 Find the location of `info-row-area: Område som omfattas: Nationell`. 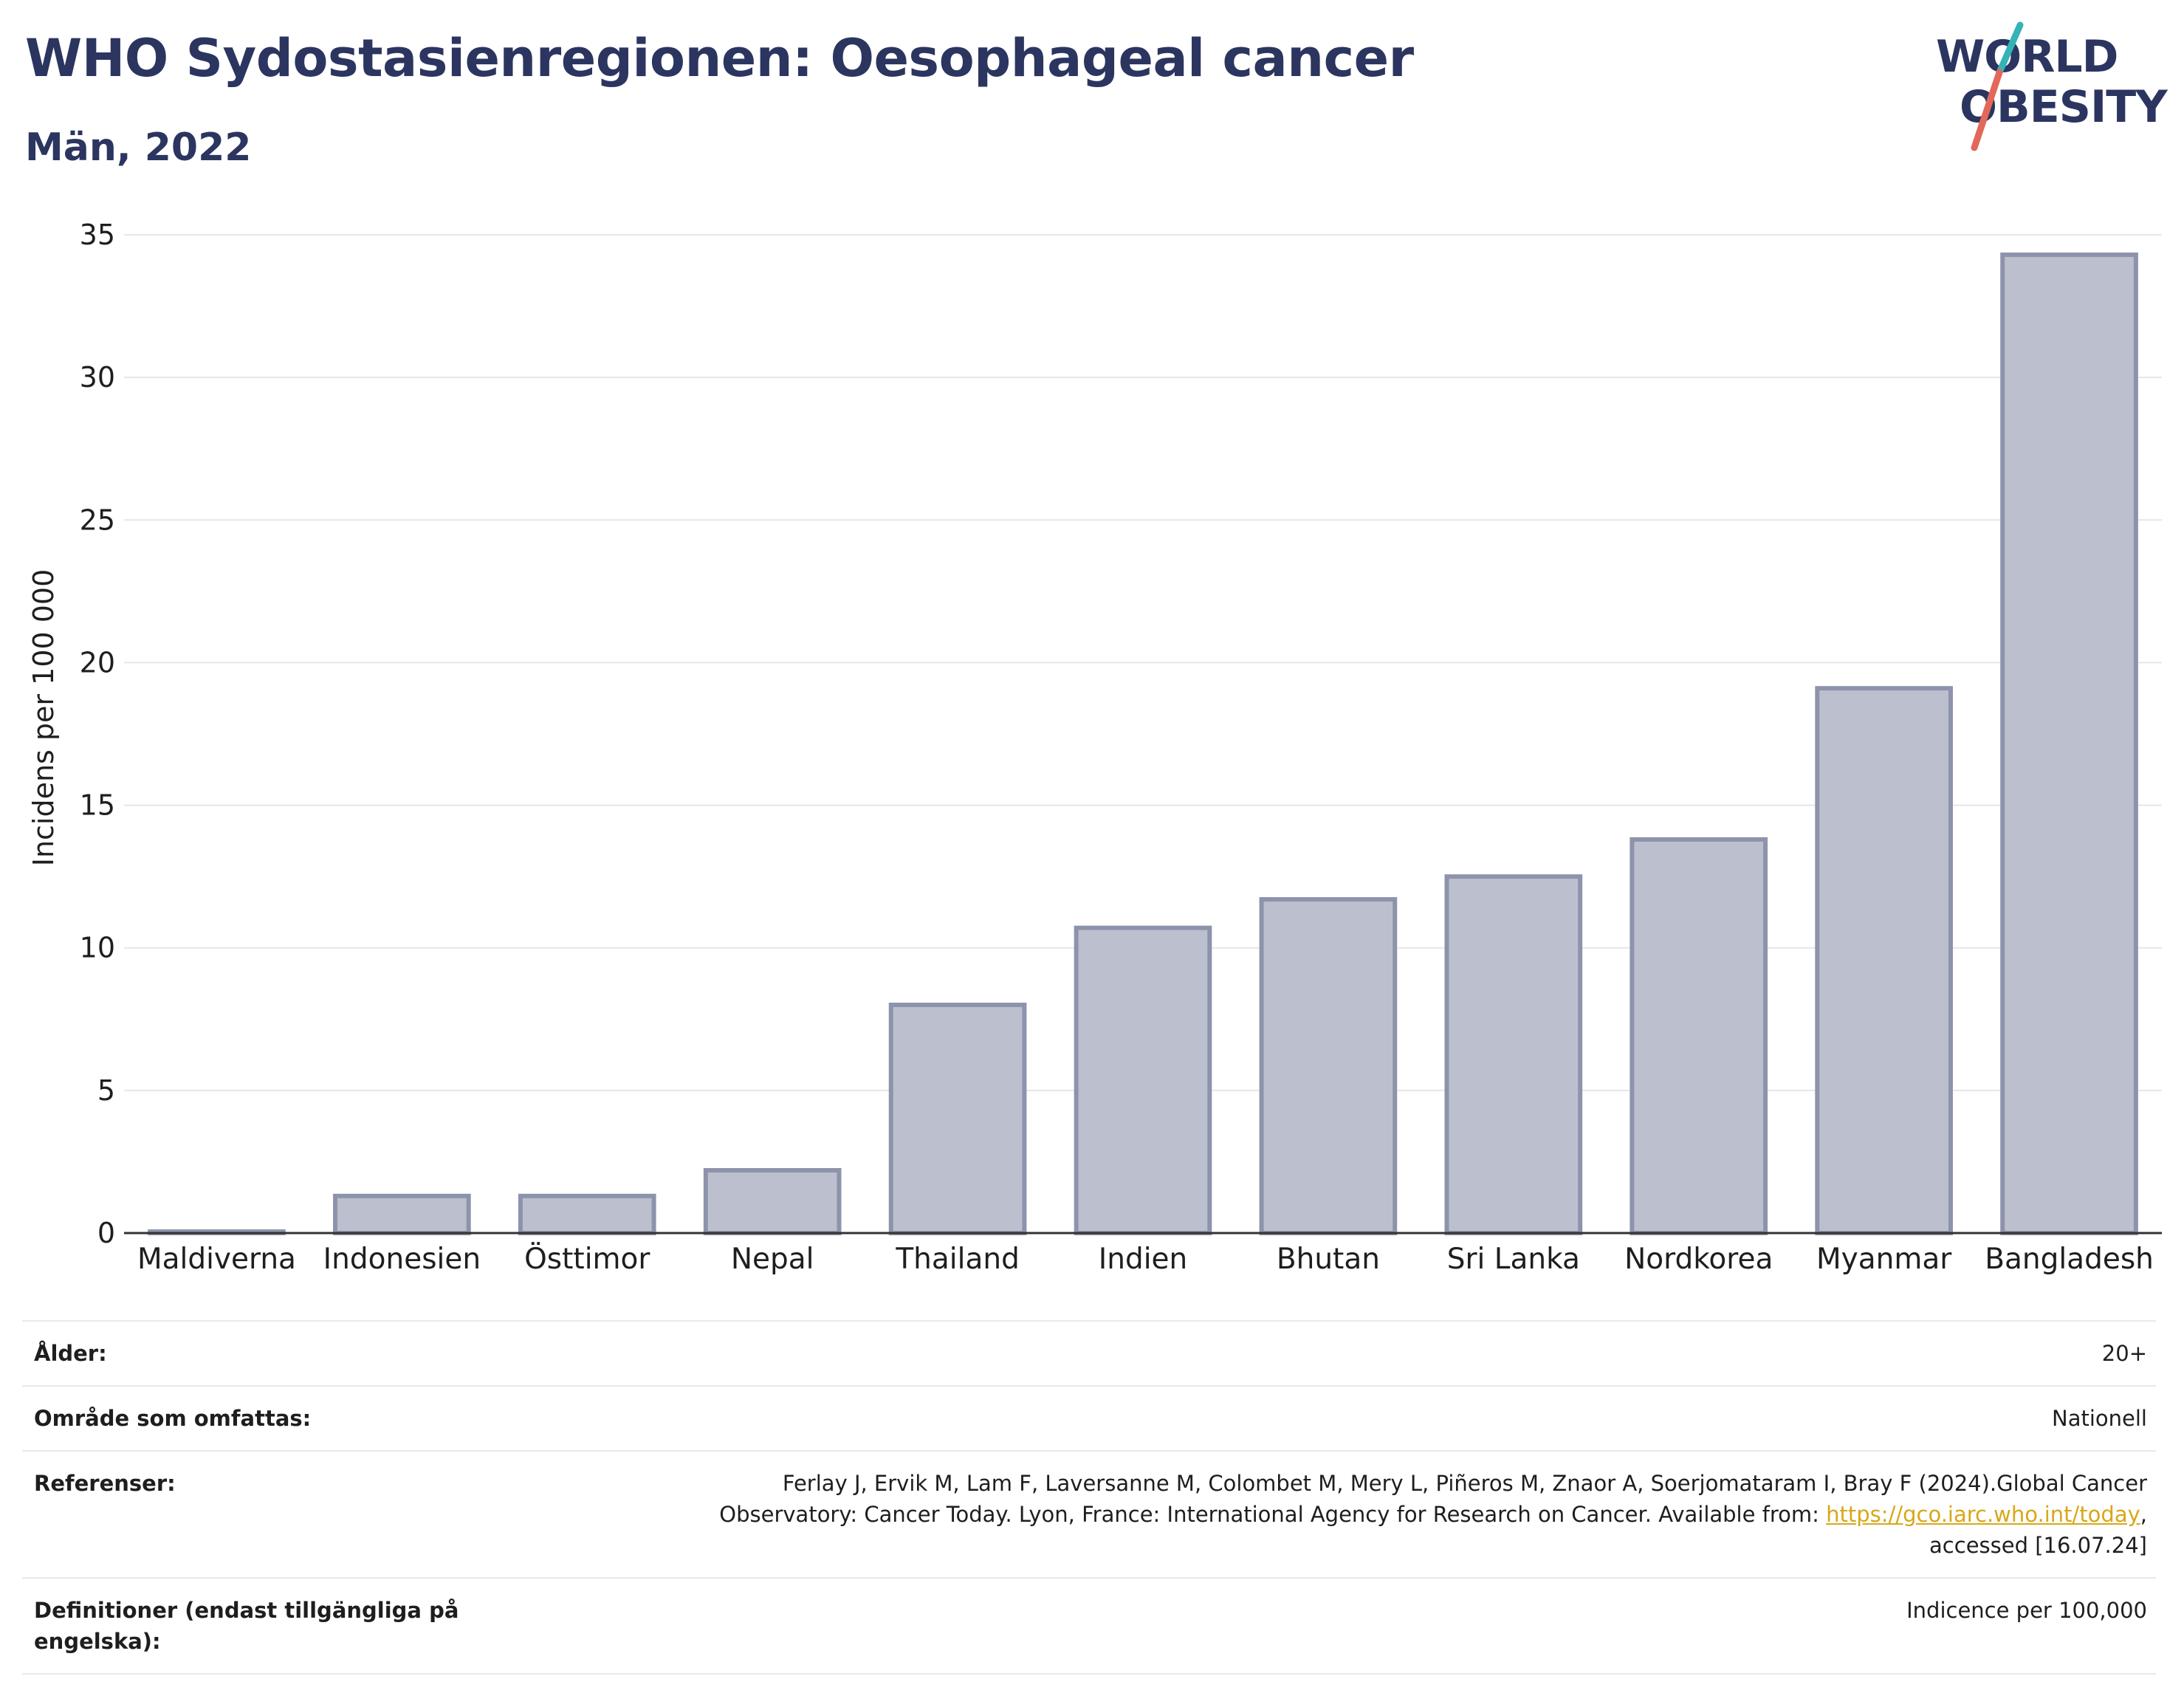

info-row-area: Område som omfattas: Nationell is located at coordinates (1089, 1418).